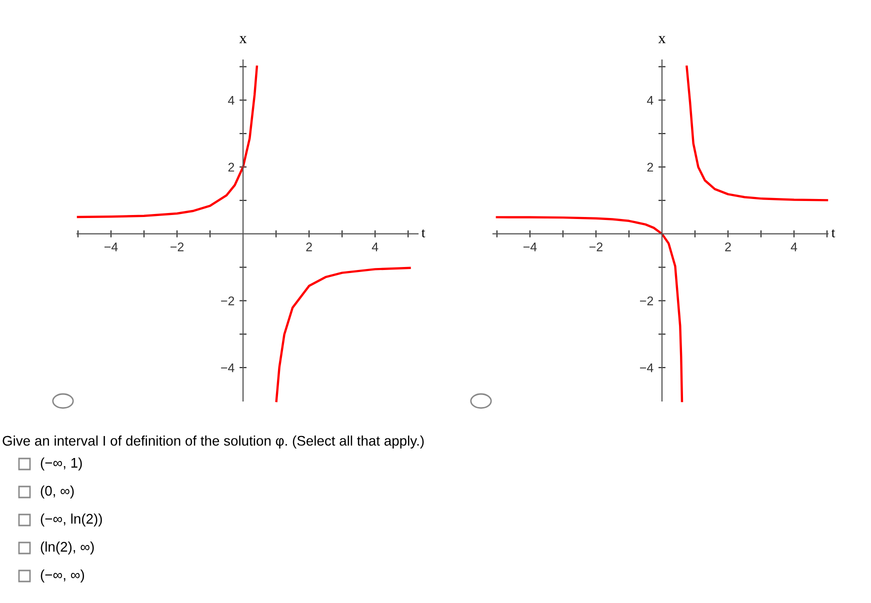 This screenshot has width=871, height=603. Describe the element at coordinates (67, 548) in the screenshot. I see `text: (ln(2), ∞)` at that location.